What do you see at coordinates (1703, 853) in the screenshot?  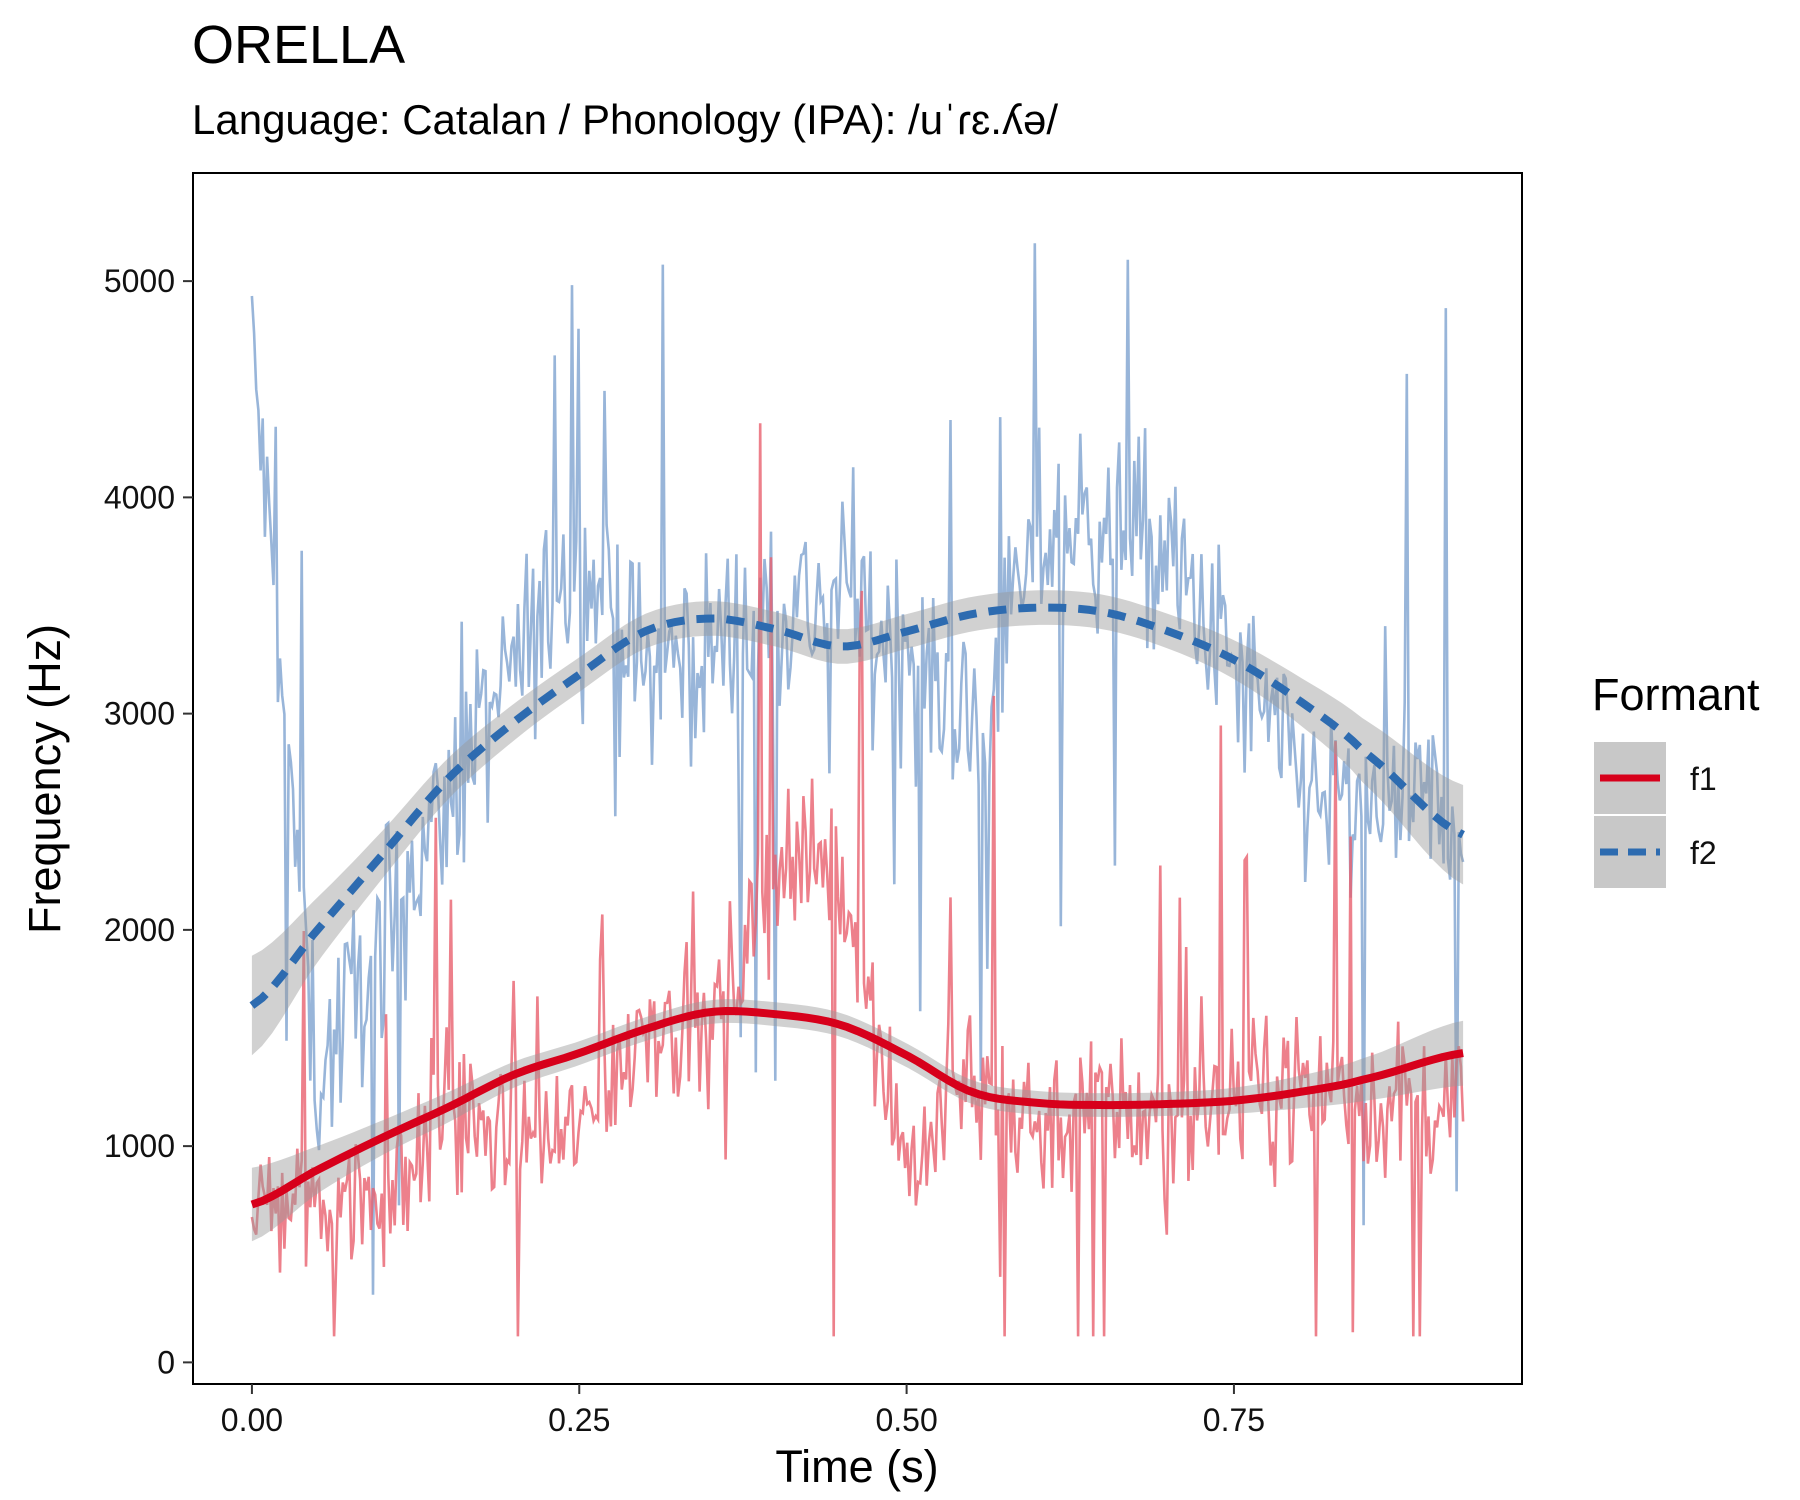 I see `legend-label-f2: f2` at bounding box center [1703, 853].